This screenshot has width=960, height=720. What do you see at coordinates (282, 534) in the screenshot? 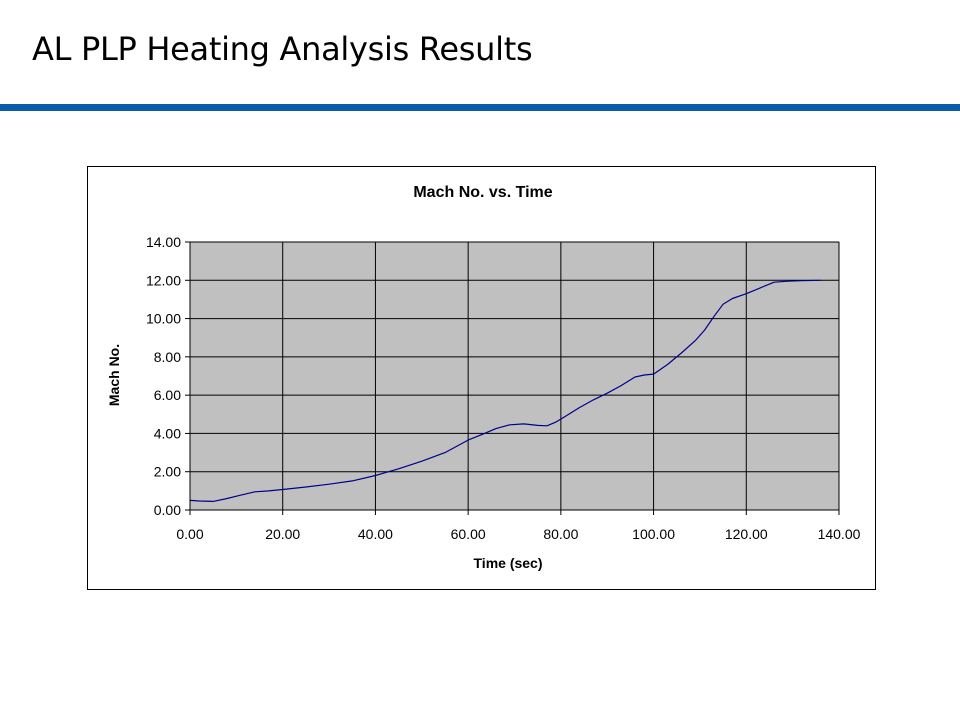
I see `x-tick-label: 20.00` at bounding box center [282, 534].